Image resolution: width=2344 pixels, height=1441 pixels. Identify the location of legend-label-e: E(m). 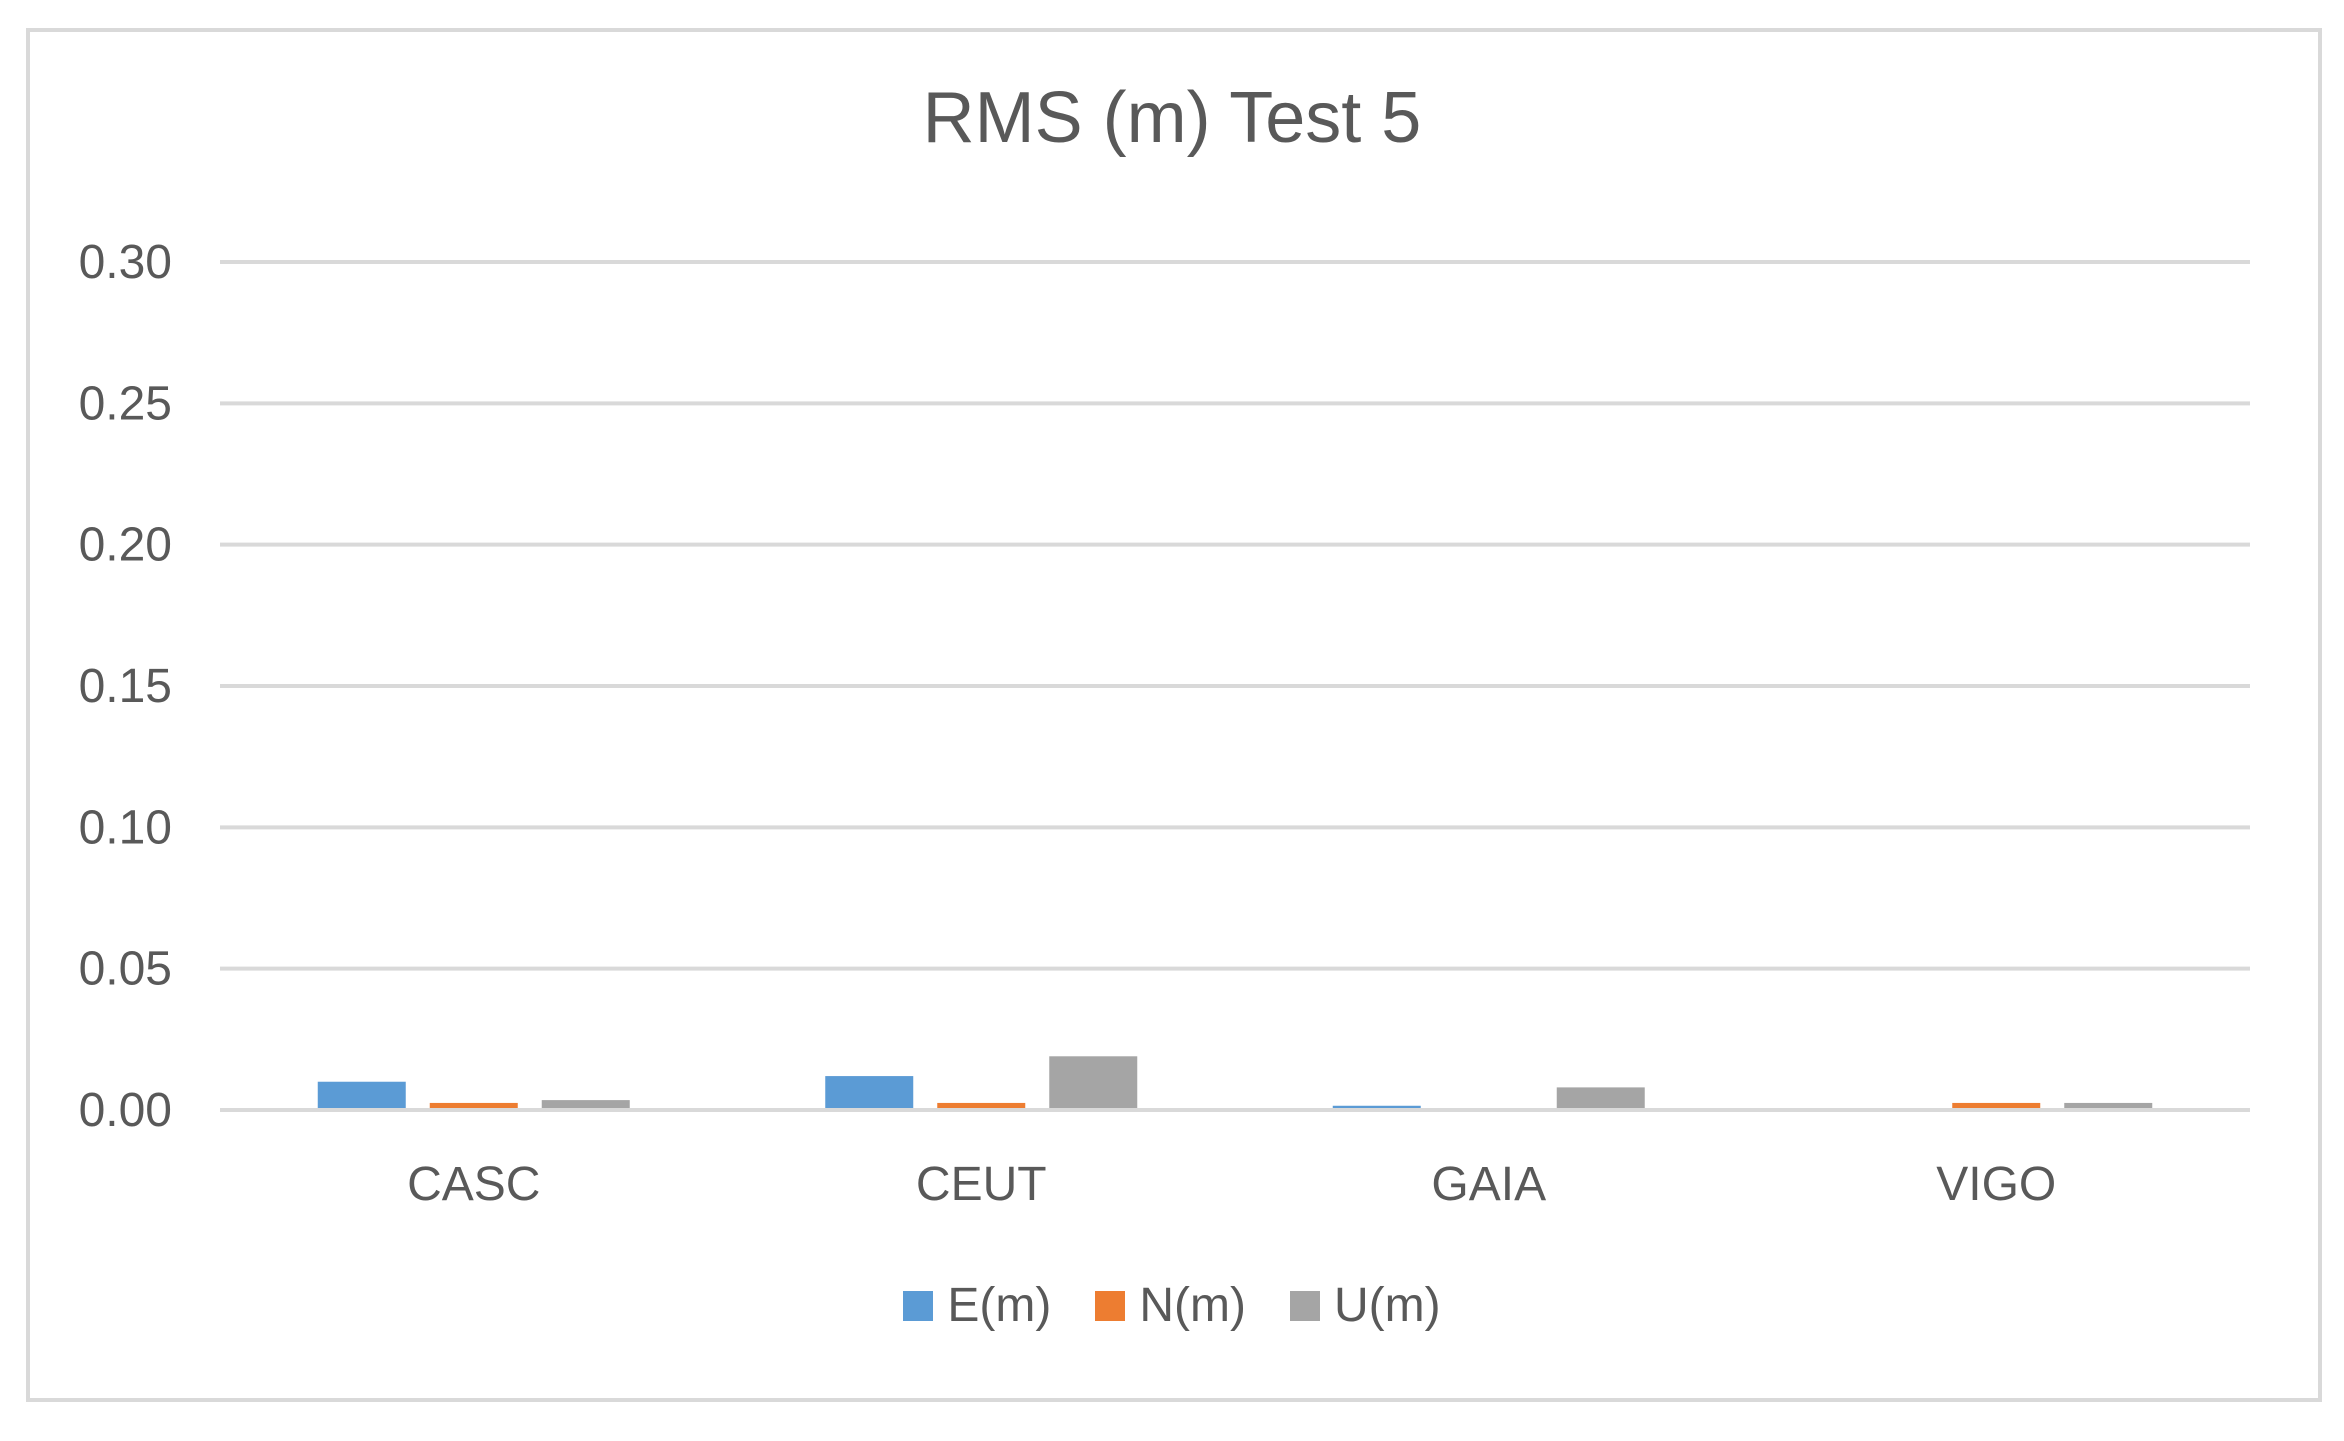
(999, 1305).